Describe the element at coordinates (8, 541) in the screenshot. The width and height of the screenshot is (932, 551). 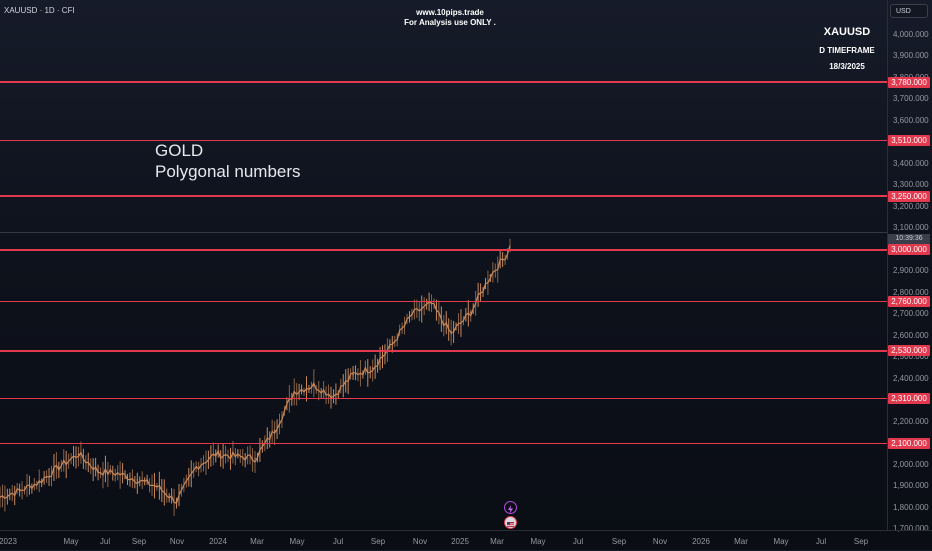
I see `time-tick: 2023` at that location.